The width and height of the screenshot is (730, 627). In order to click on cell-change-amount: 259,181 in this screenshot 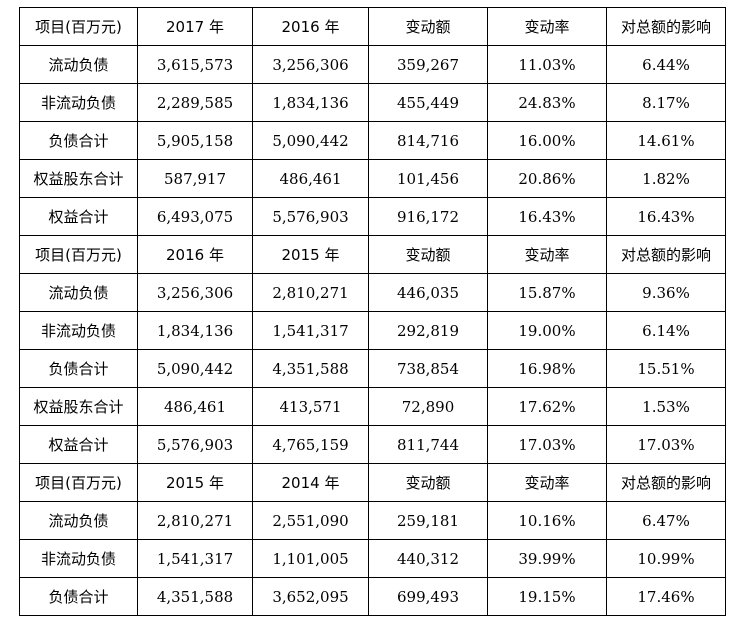, I will do `click(428, 520)`.